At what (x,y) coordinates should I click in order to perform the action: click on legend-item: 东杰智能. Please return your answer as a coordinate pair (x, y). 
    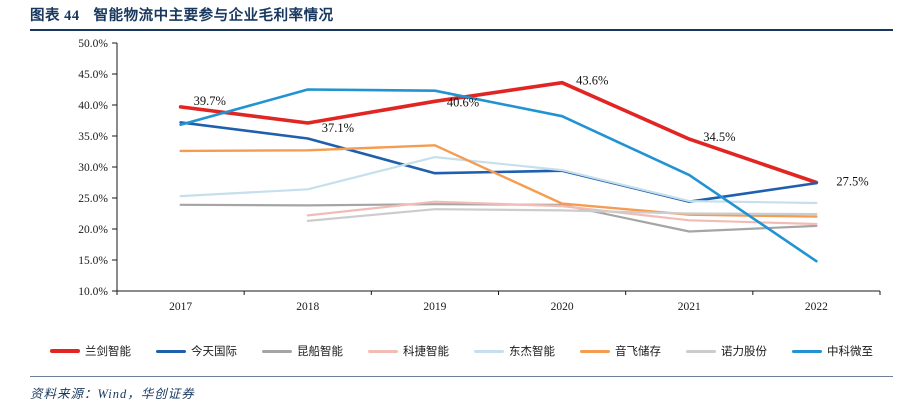
    Looking at the image, I should click on (514, 351).